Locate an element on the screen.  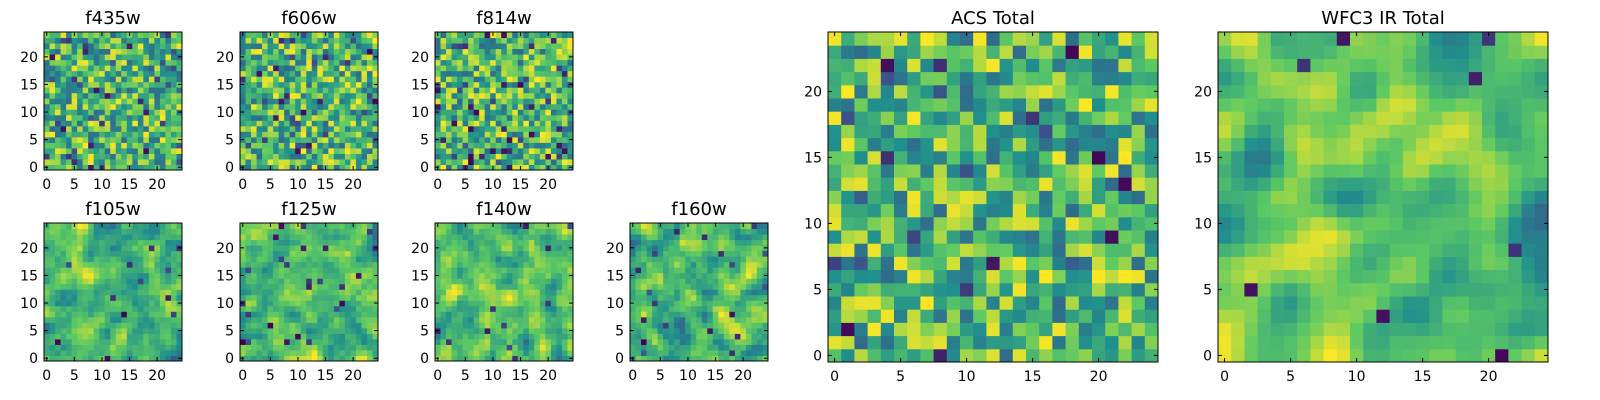
y-tick-label: 10 is located at coordinates (29, 113).